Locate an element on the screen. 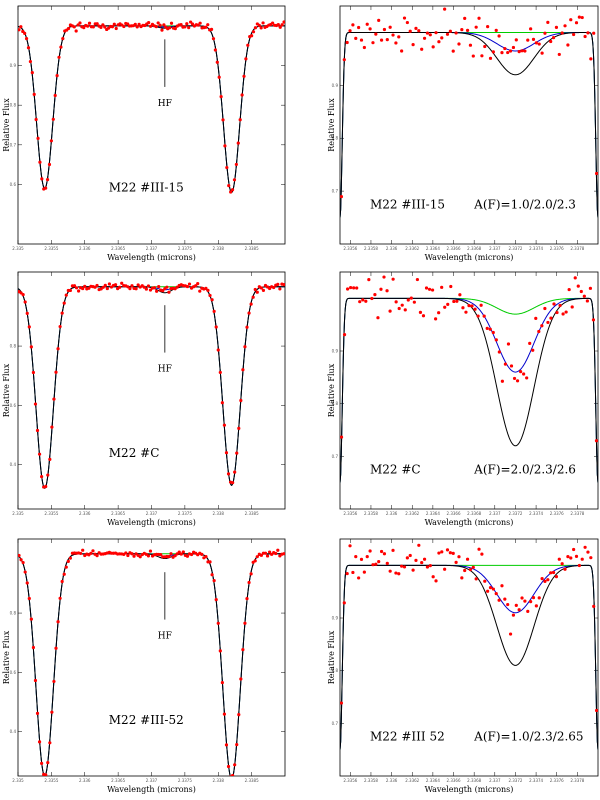 The image size is (600, 800). y-tick-label: 0.9 is located at coordinates (335, 85).